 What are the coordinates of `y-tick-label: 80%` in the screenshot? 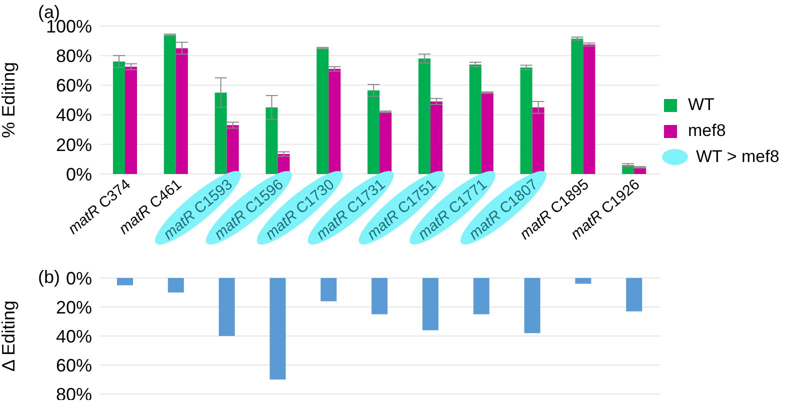 It's located at (74, 56).